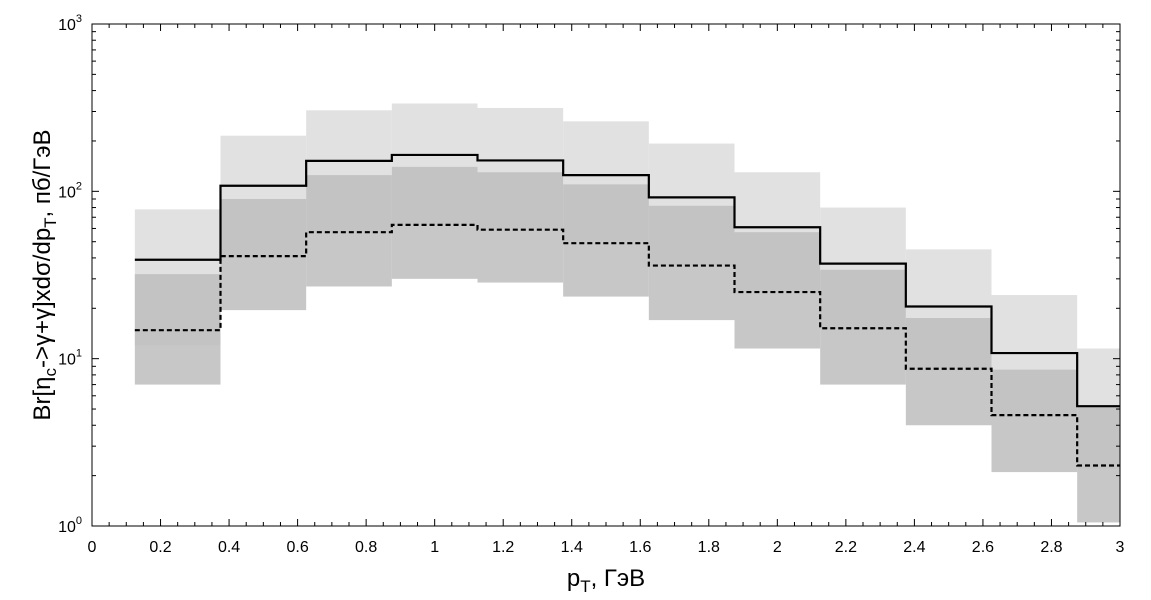 The height and width of the screenshot is (600, 1151). Describe the element at coordinates (366, 547) in the screenshot. I see `x-tick-label: 0.8` at that location.